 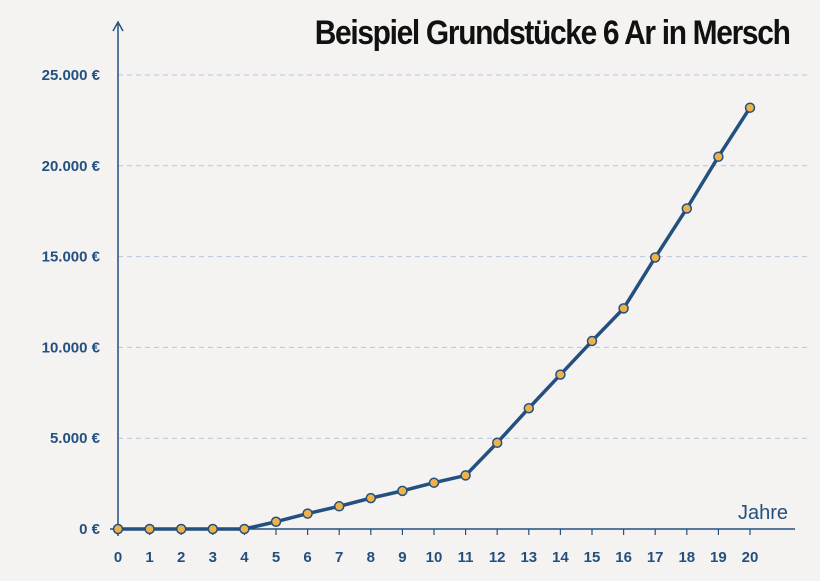 I want to click on x-tick-label: 16, so click(x=623, y=557).